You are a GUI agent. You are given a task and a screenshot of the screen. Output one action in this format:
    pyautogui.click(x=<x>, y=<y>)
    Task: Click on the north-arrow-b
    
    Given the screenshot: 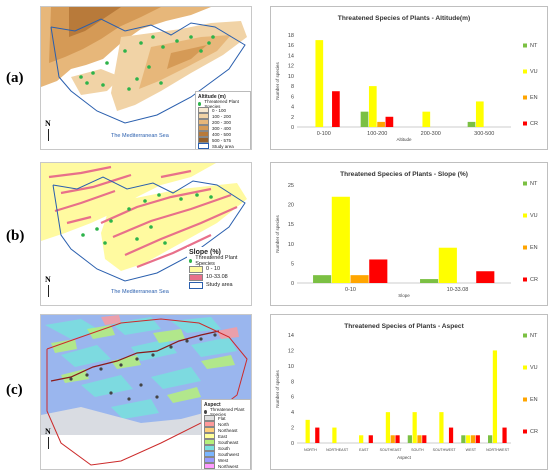 What is the action you would take?
    pyautogui.click(x=48, y=291)
    